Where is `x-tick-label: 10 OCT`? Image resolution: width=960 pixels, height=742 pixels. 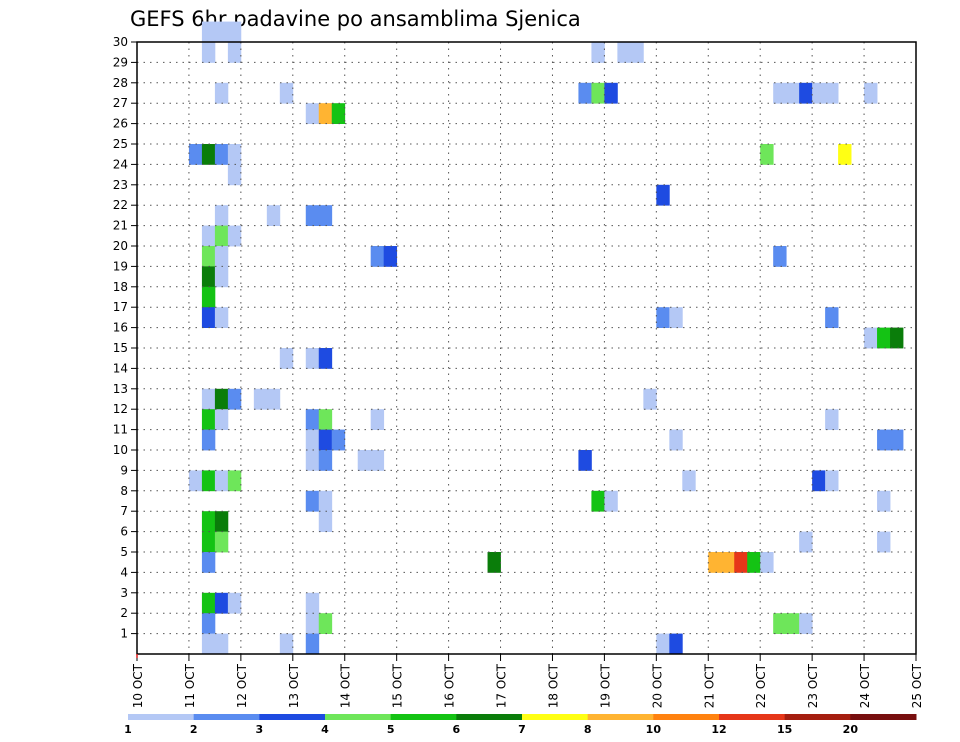
x-tick-label: 10 OCT is located at coordinates (138, 685).